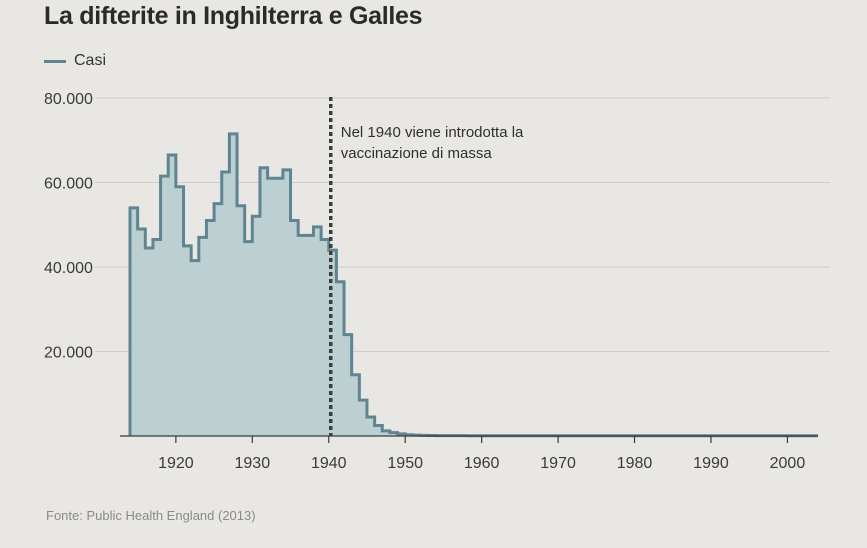  I want to click on x-tick-label-1920: 1920, so click(176, 463).